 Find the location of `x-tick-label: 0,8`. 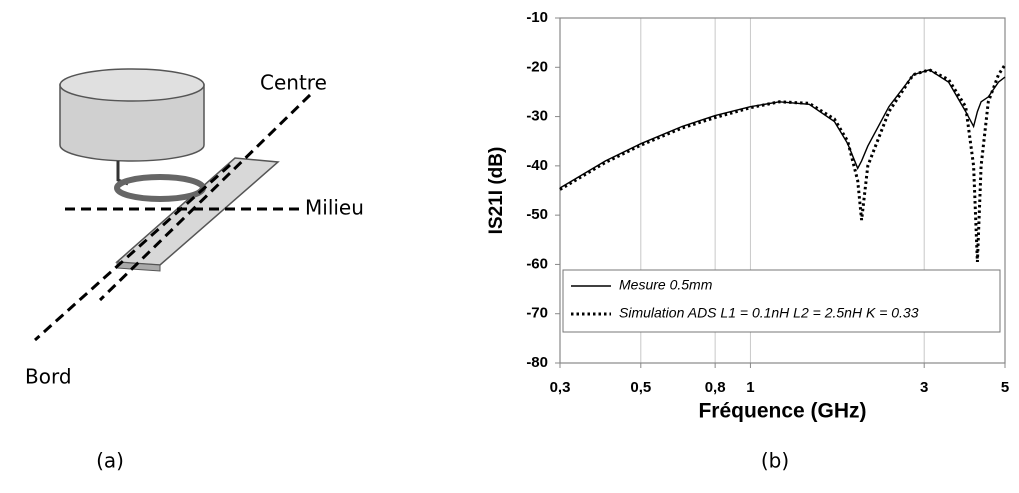

x-tick-label: 0,8 is located at coordinates (715, 387).